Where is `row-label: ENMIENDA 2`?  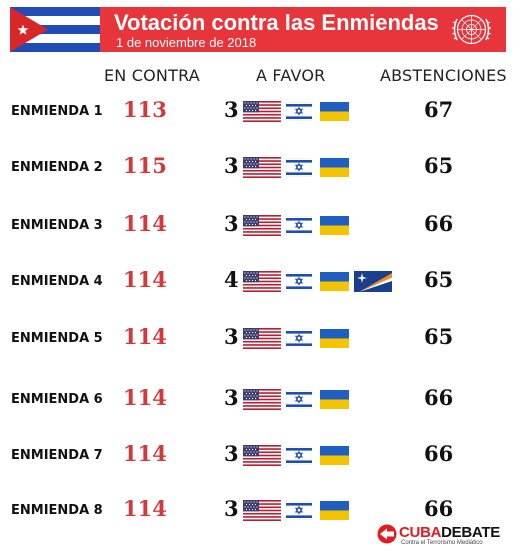
row-label: ENMIENDA 2 is located at coordinates (57, 167).